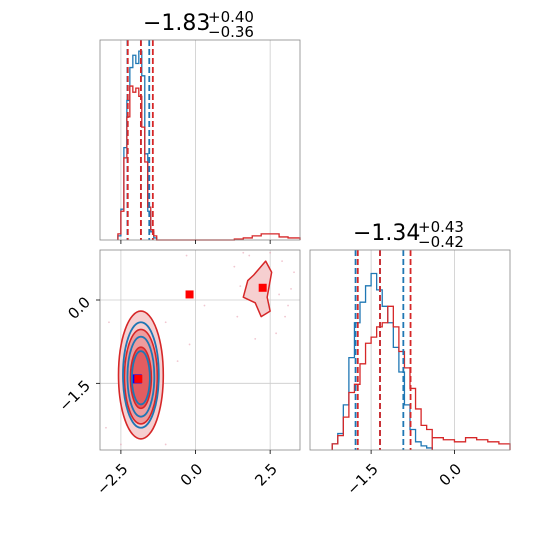 This screenshot has width=550, height=550. I want to click on x-marginal-ticks, so click(195, 242).